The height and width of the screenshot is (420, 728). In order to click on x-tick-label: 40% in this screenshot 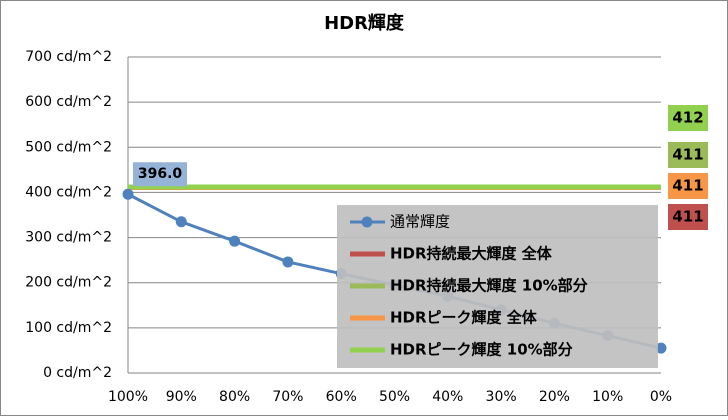, I will do `click(447, 397)`.